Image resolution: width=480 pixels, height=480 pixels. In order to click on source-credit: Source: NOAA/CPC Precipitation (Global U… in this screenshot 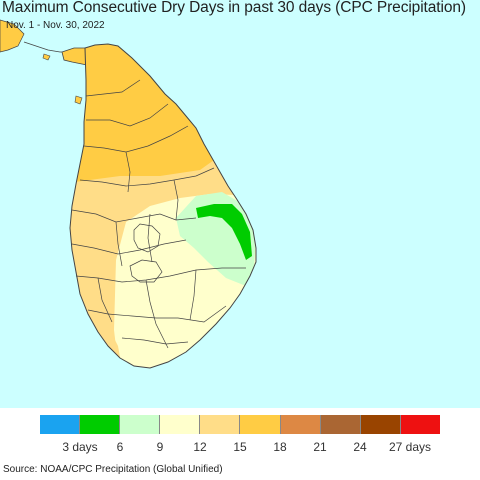, I will do `click(113, 469)`.